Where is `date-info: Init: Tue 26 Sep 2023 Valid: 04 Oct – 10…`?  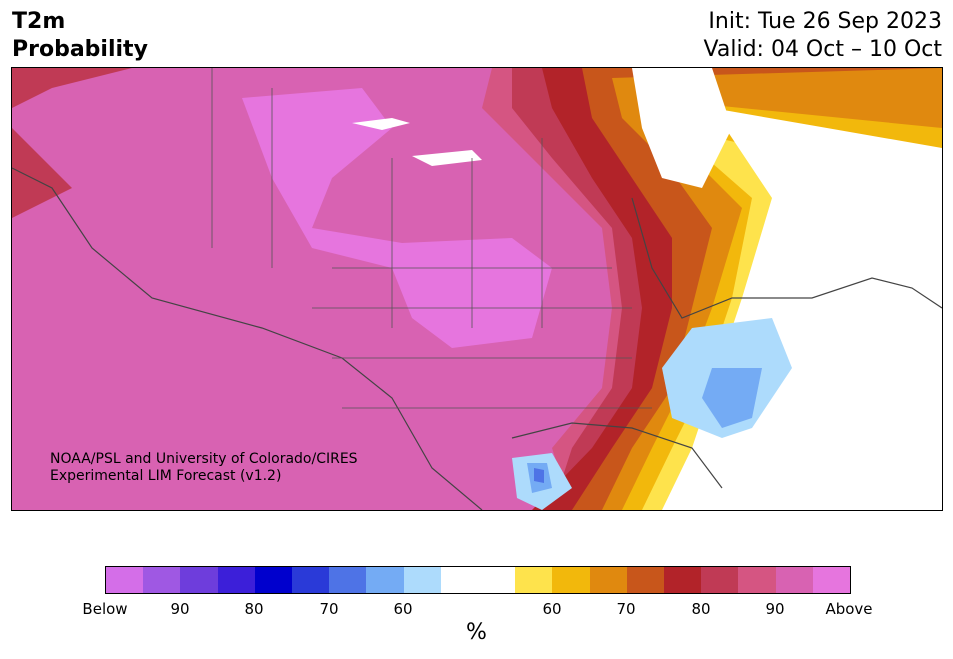
date-info: Init: Tue 26 Sep 2023 Valid: 04 Oct – 10… is located at coordinates (823, 36).